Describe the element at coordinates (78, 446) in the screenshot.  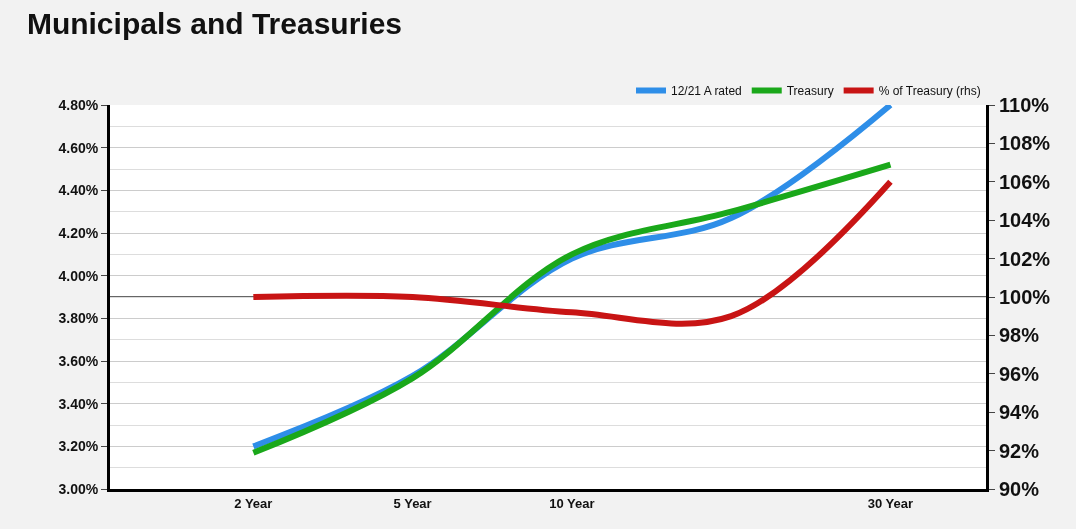
I see `y-tick-label: 3.20%` at that location.